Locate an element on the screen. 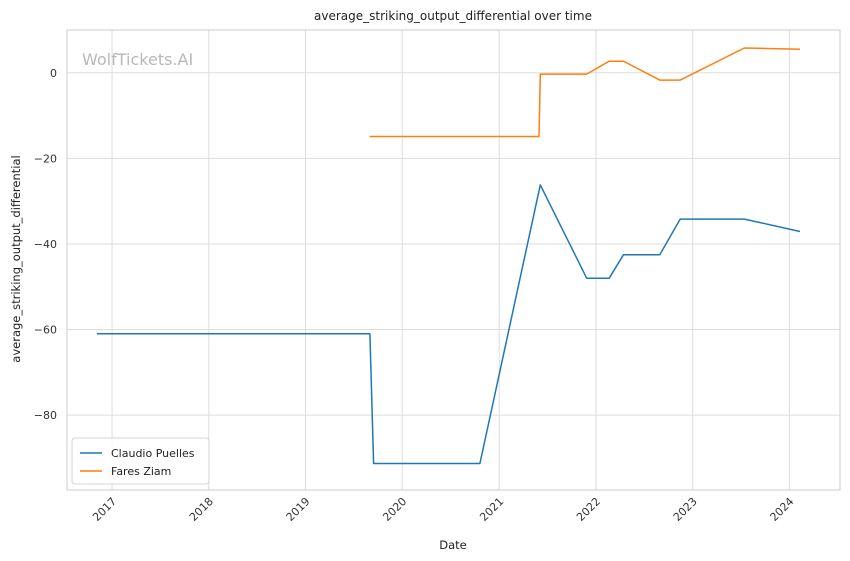 This screenshot has width=850, height=561. legend-label-claudio-puelles: Claudio Puelles is located at coordinates (153, 453).